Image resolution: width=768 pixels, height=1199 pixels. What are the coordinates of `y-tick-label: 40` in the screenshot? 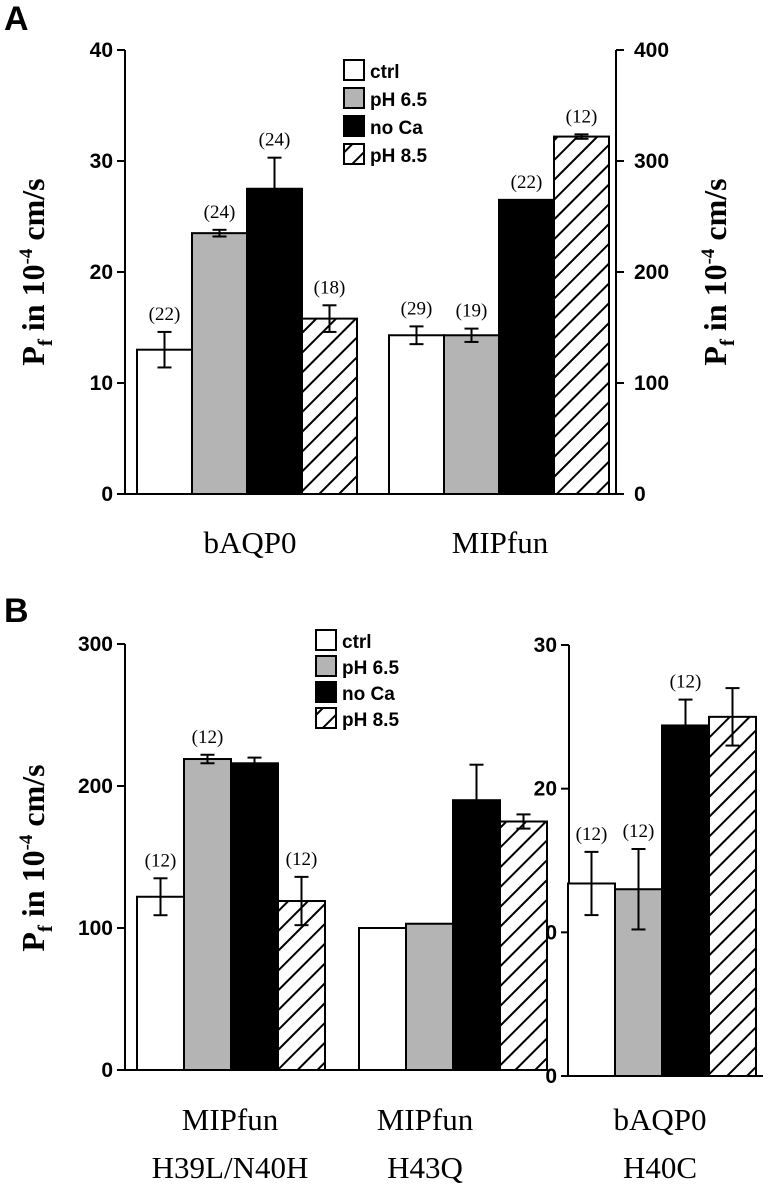 It's located at (101, 50).